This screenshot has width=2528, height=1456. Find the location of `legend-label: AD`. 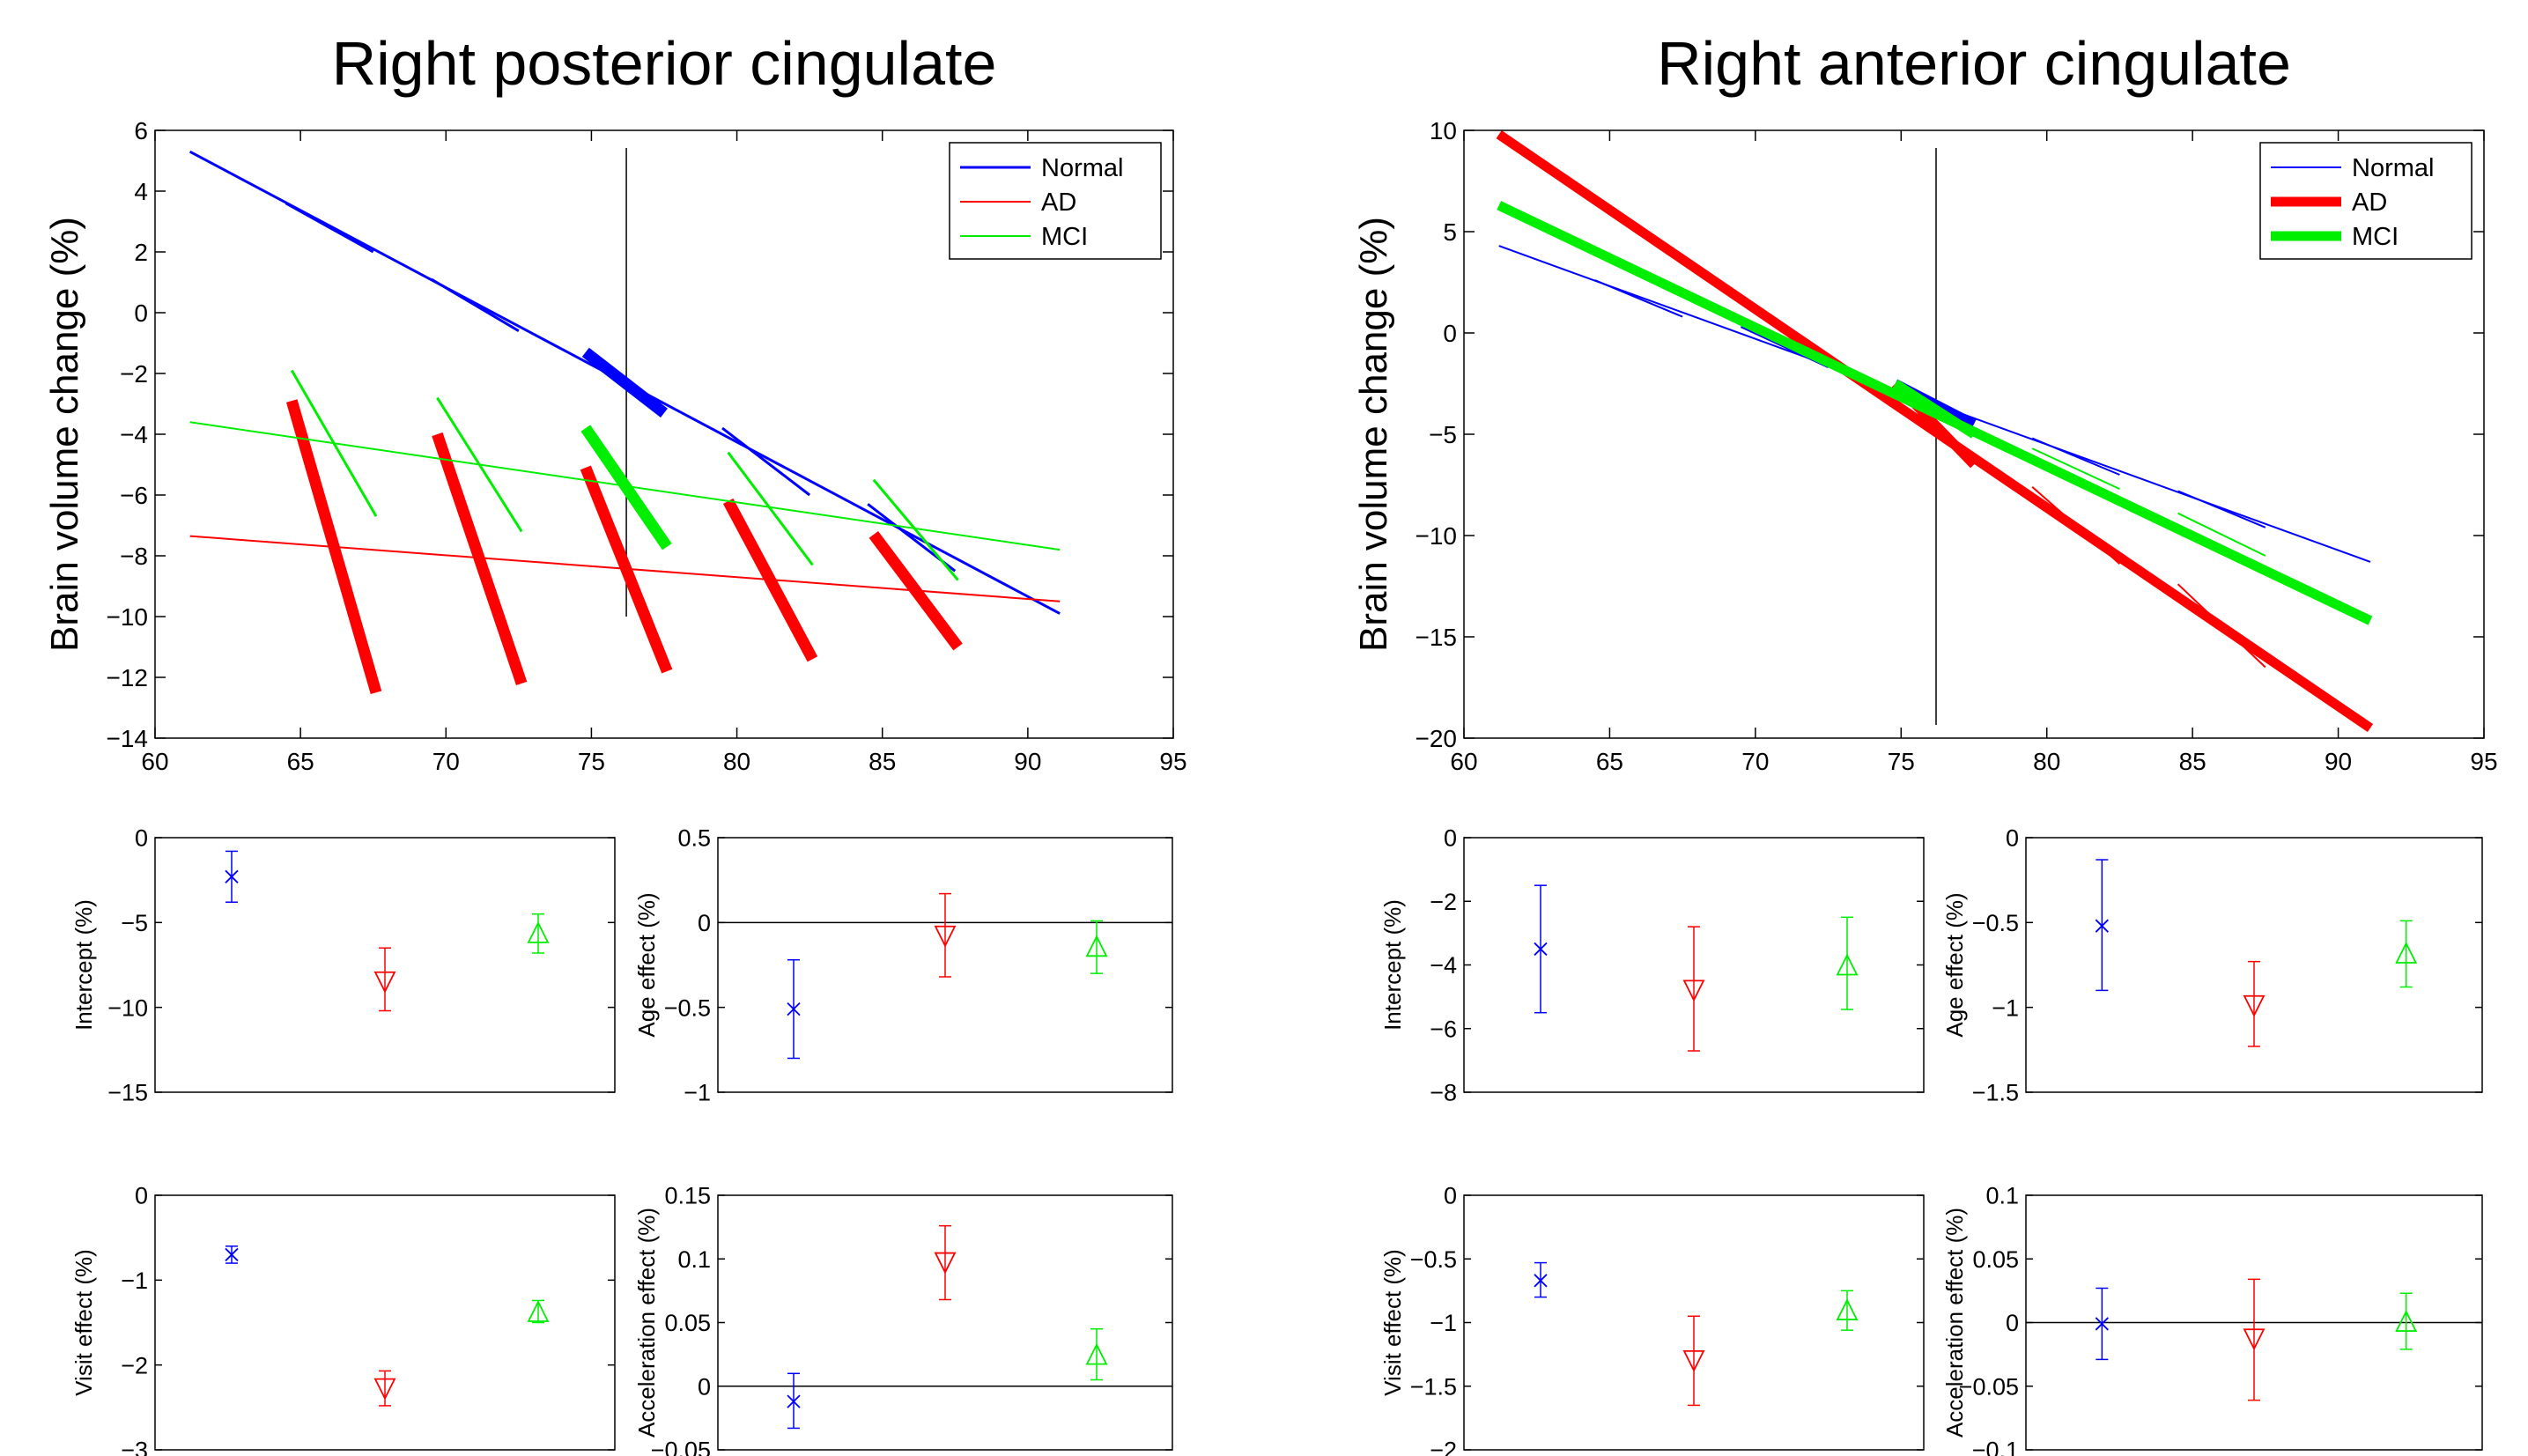

legend-label: AD is located at coordinates (2369, 202).